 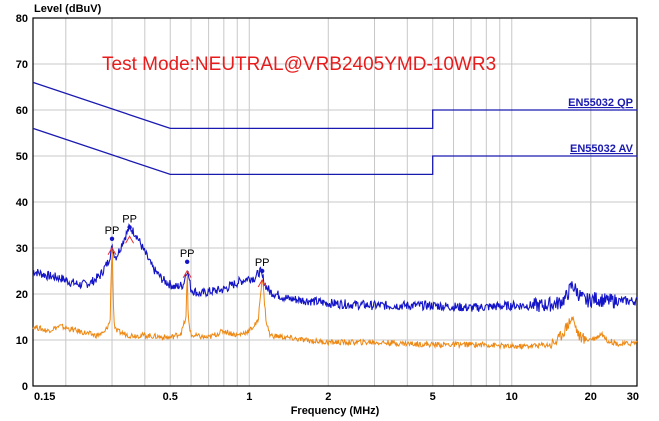 I want to click on x-tick-label: 0.15, so click(x=44, y=397).